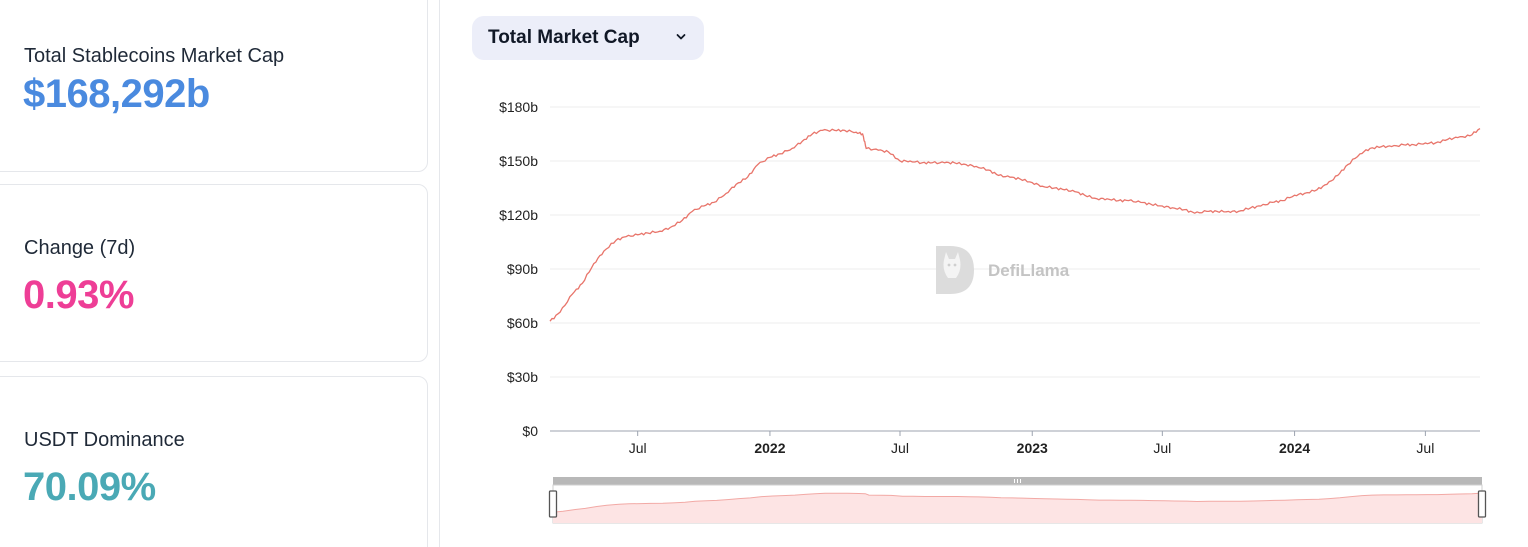  I want to click on change-7d-value: 0.93%, so click(78, 295).